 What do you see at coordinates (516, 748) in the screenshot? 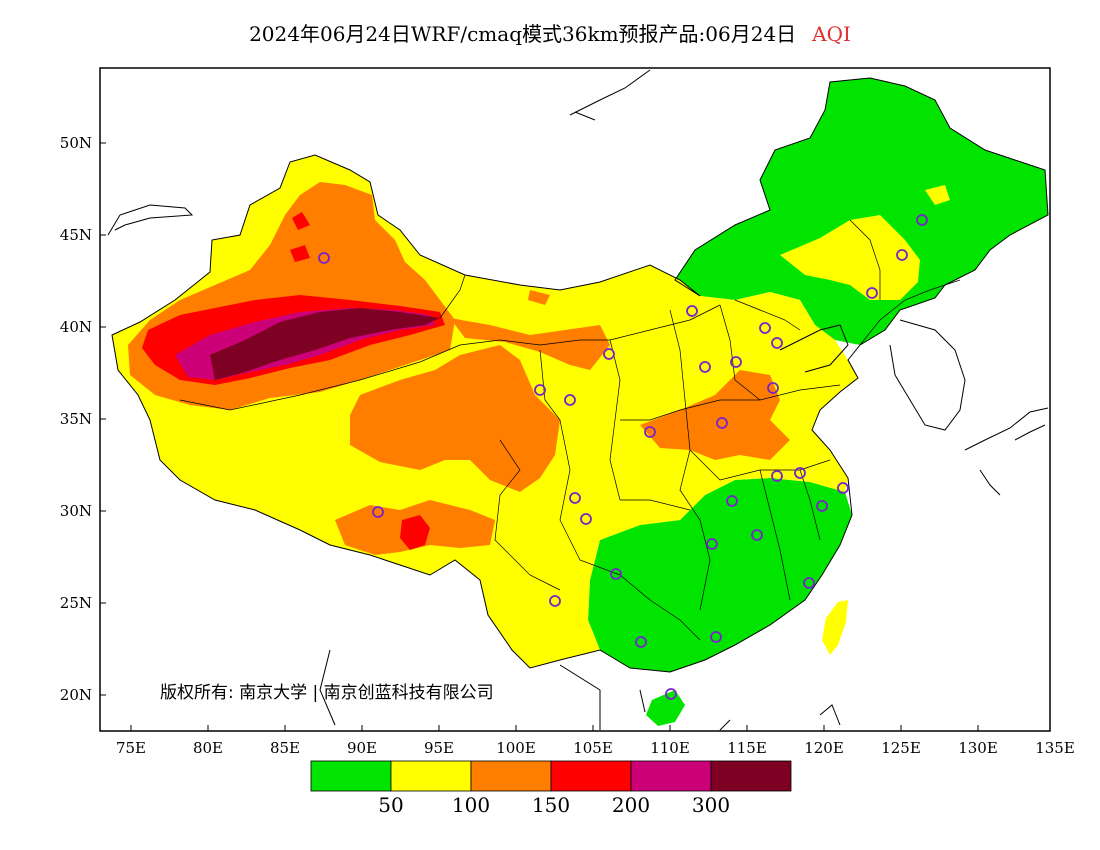
I see `lon-tick-label: 100E` at bounding box center [516, 748].